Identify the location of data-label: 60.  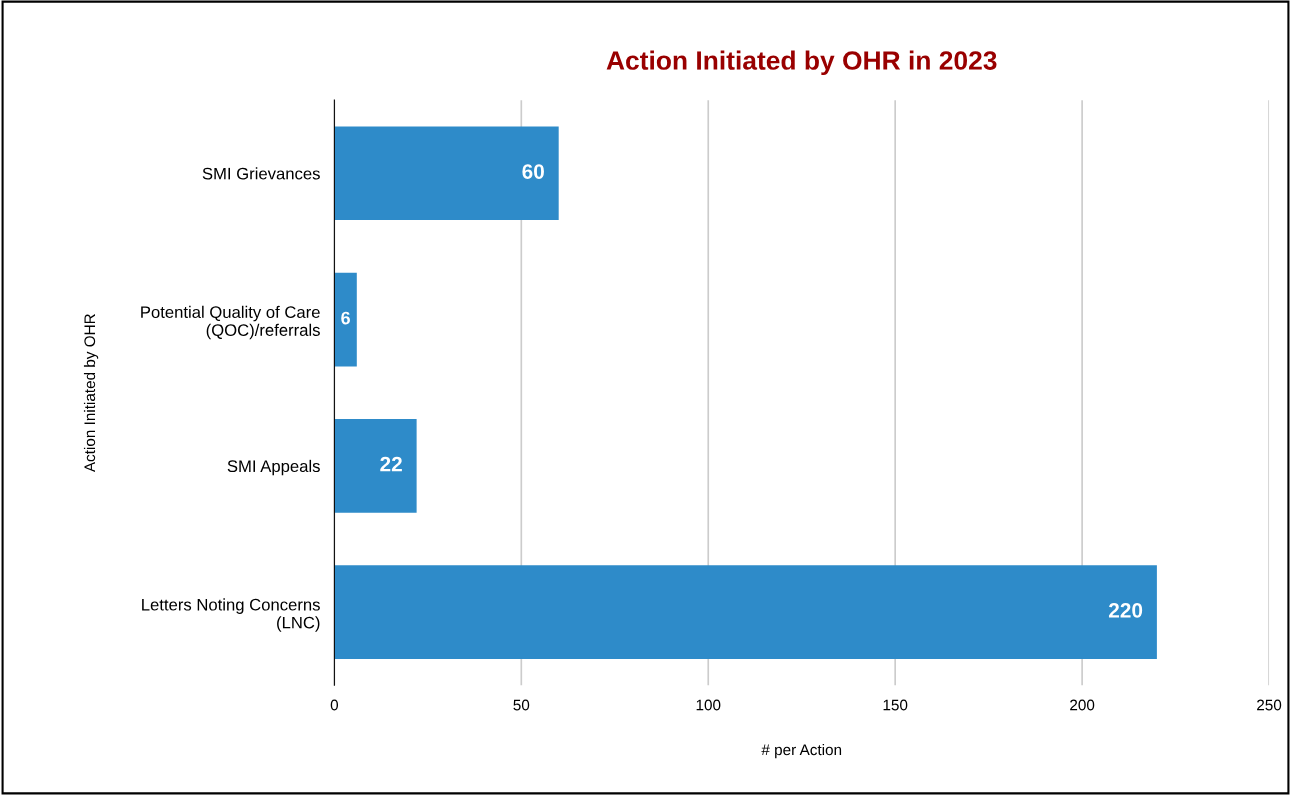
(533, 171).